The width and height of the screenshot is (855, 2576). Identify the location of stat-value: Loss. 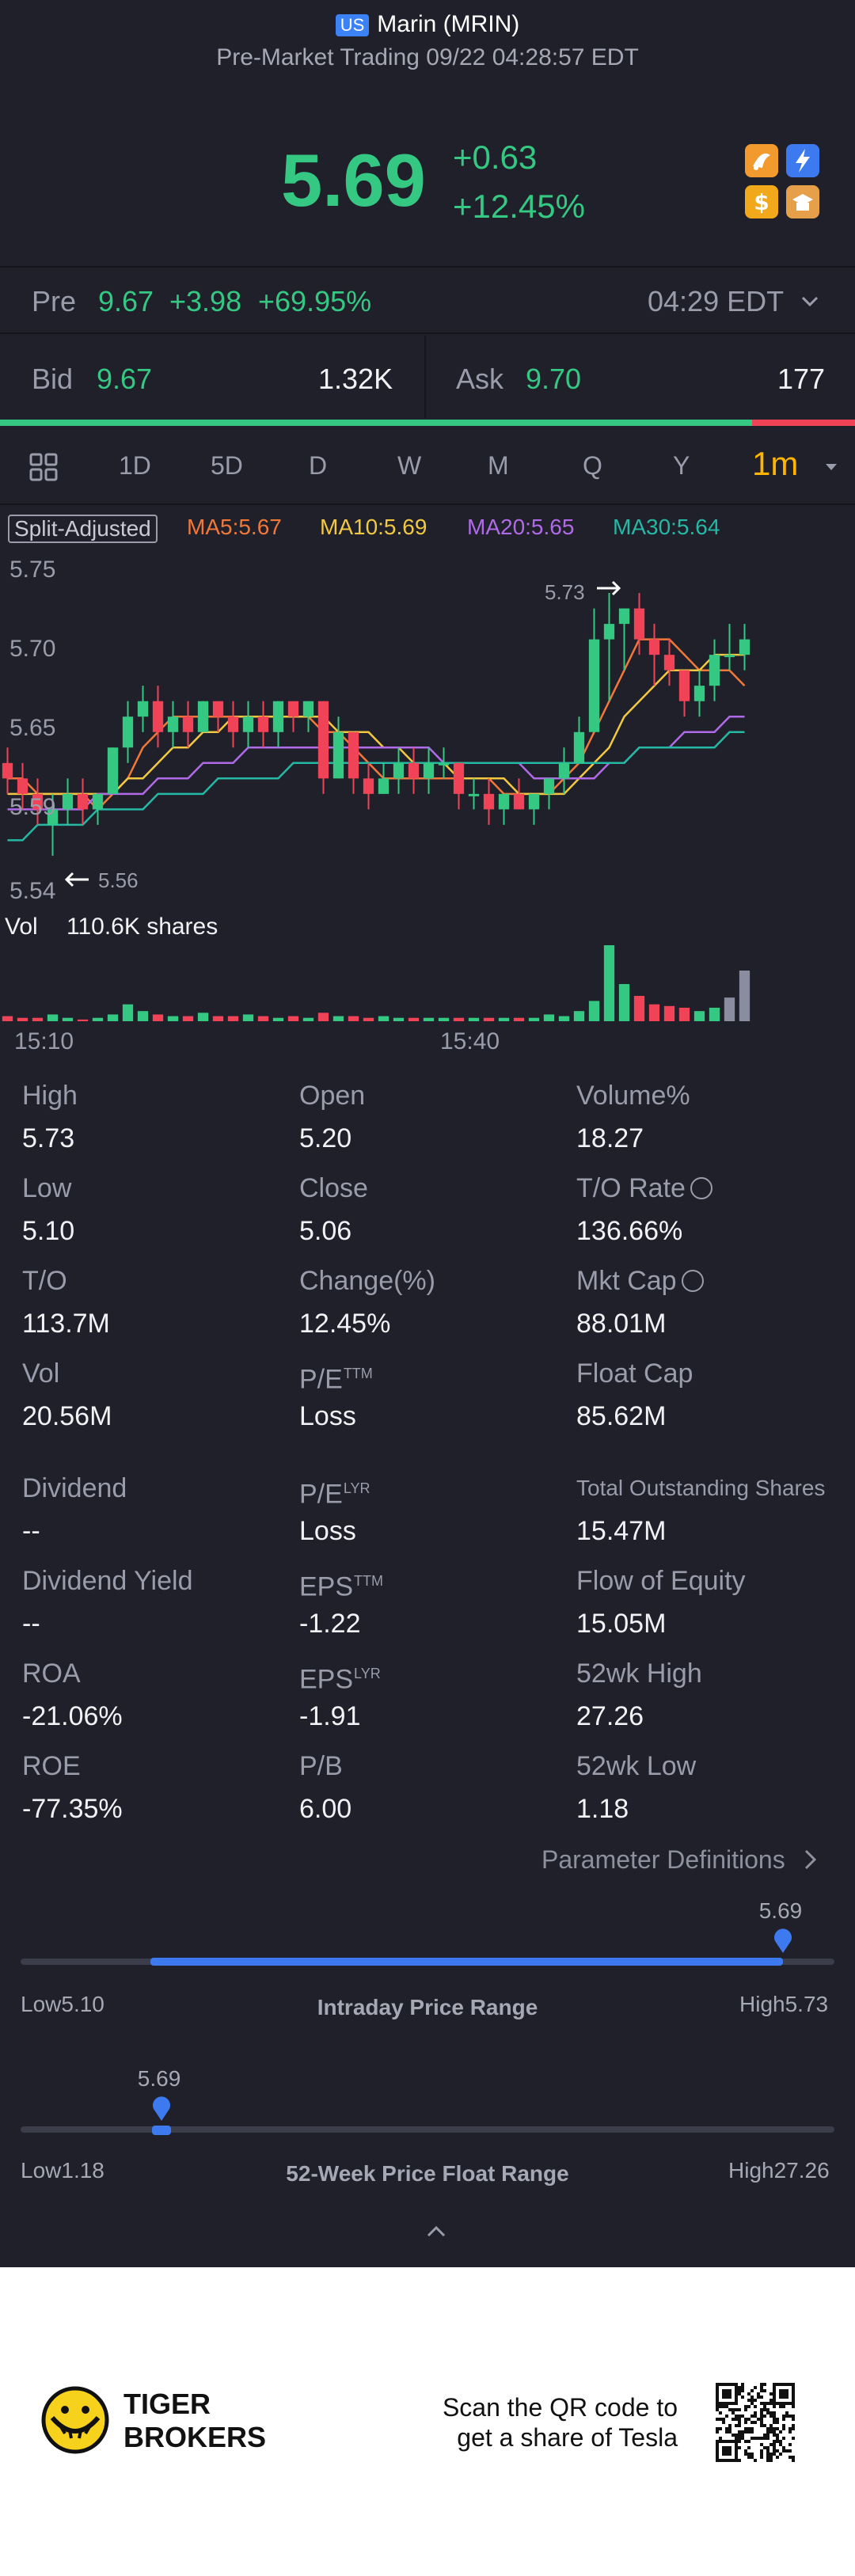
(327, 1416).